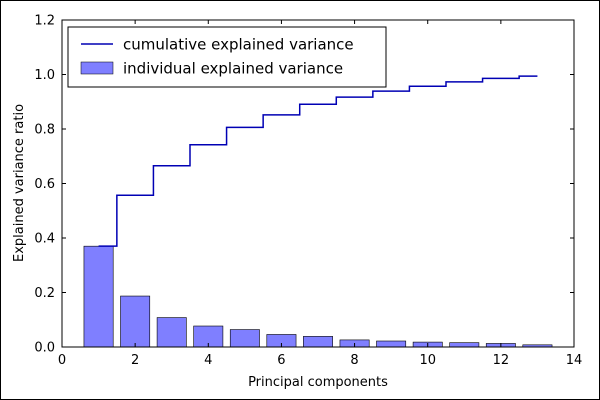 The height and width of the screenshot is (400, 600). Describe the element at coordinates (208, 360) in the screenshot. I see `x-tick-label: 4` at that location.